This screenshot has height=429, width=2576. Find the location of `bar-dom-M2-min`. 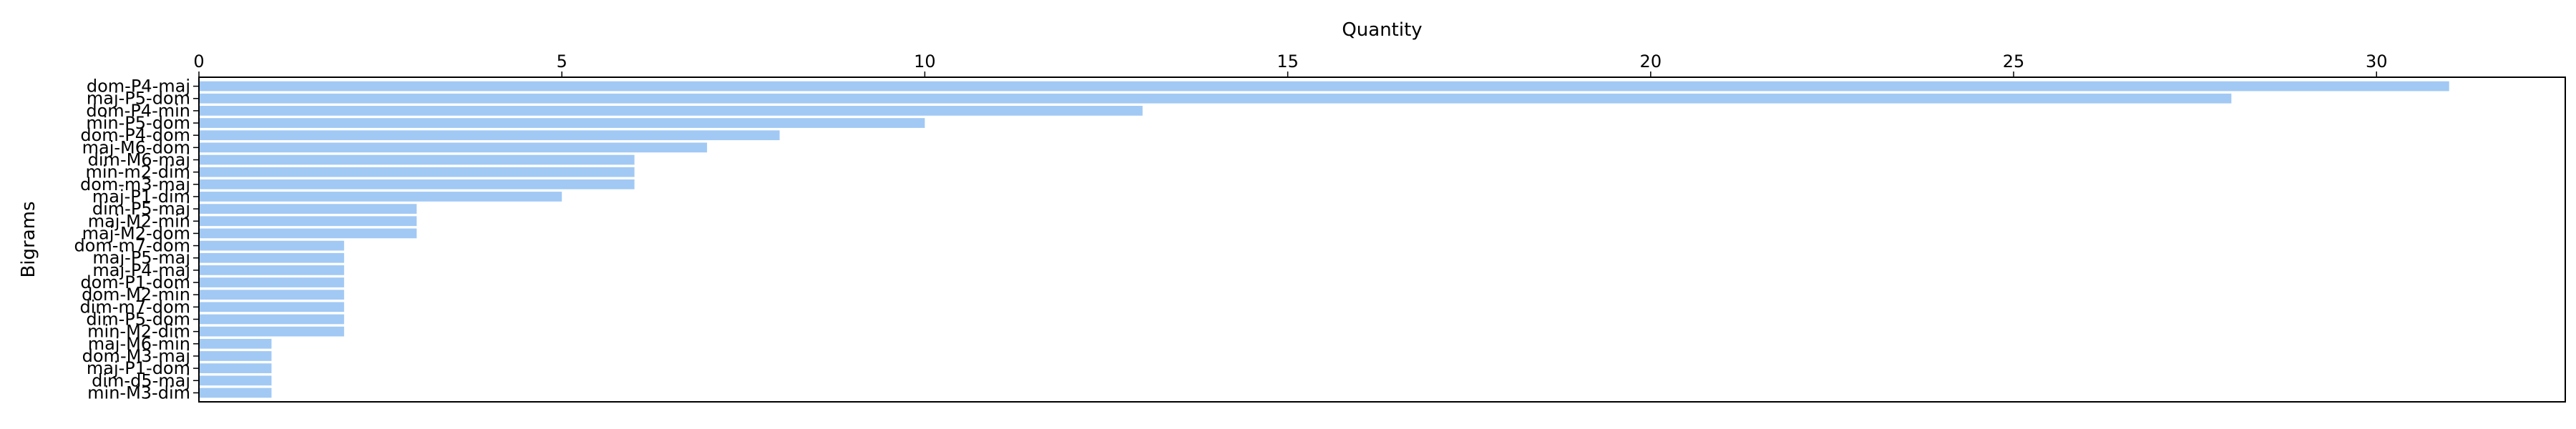

bar-dom-M2-min is located at coordinates (271, 295).